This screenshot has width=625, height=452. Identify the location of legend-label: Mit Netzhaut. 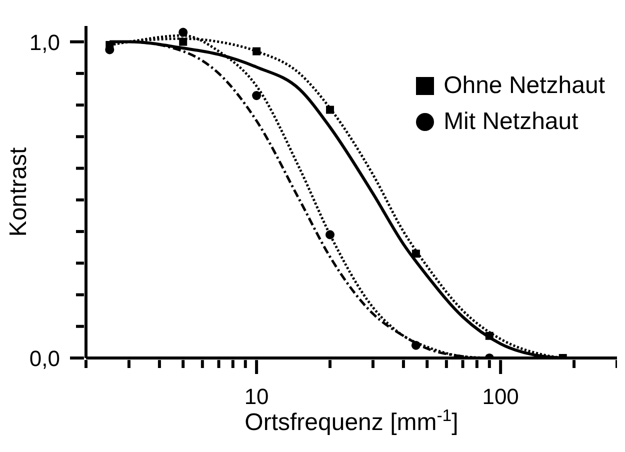
(511, 122).